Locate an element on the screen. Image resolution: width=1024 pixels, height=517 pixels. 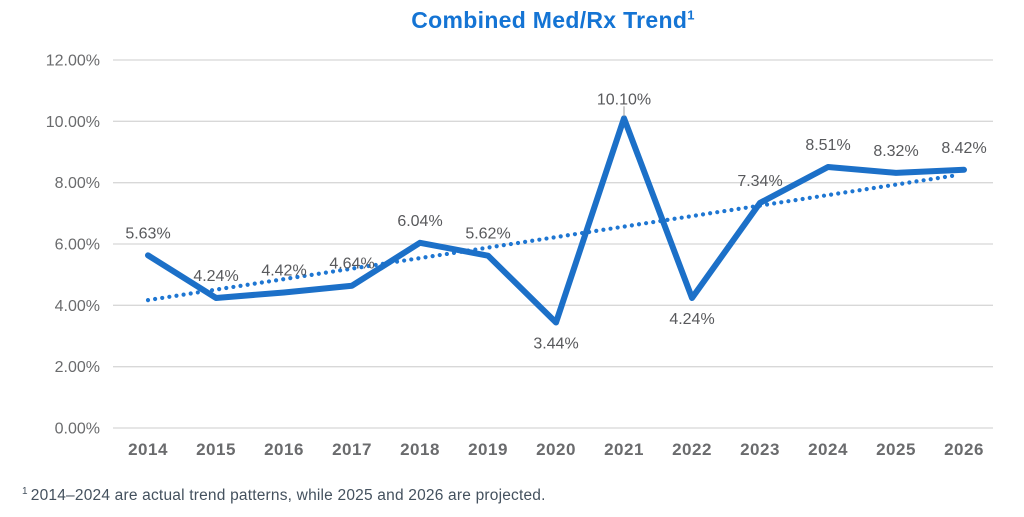
x-axis-year-label: 2017 is located at coordinates (352, 449).